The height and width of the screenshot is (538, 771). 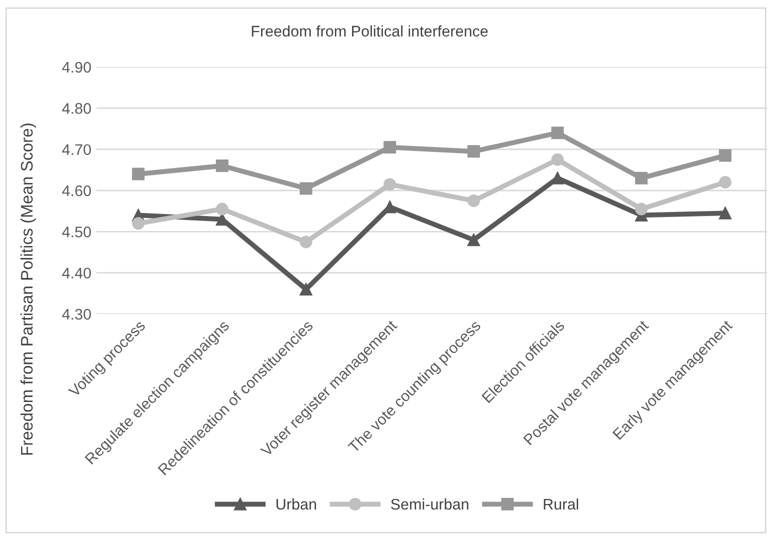 I want to click on y-tick-label: 4.40, so click(x=76, y=273).